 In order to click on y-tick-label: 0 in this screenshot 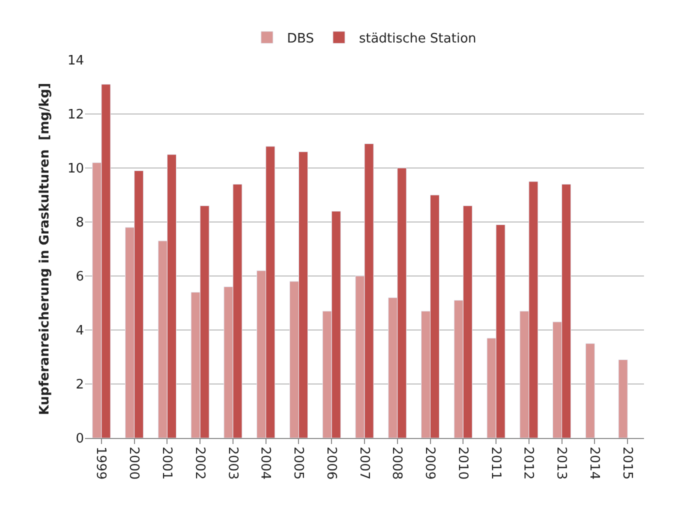, I will do `click(80, 439)`.